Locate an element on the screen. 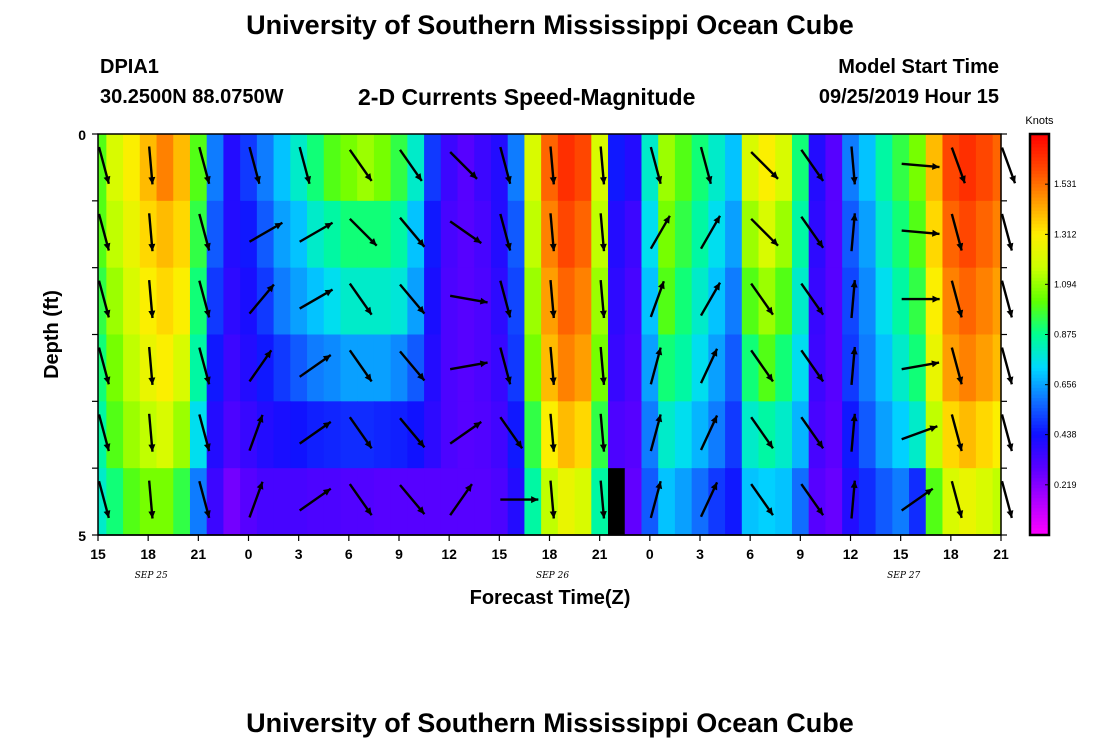 This screenshot has width=1100, height=750. colorbar-label: 0.219 is located at coordinates (1065, 485).